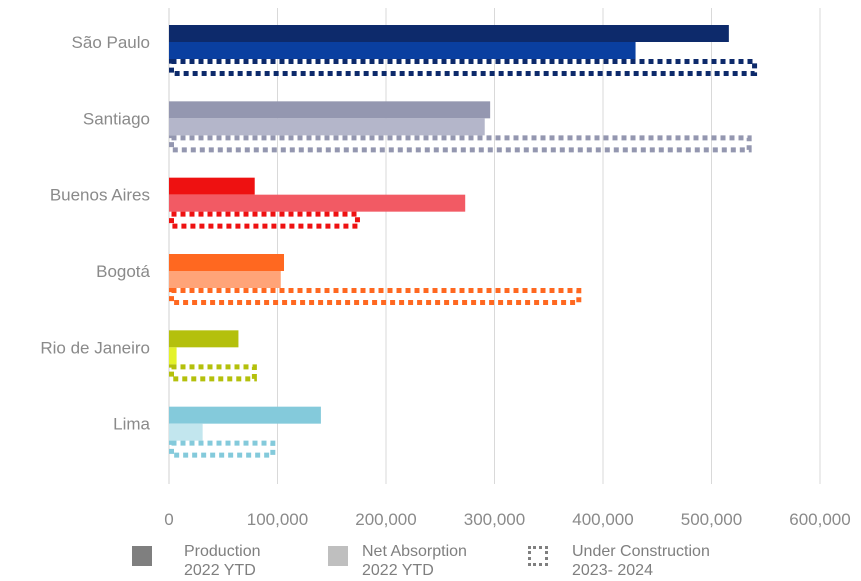 The width and height of the screenshot is (861, 581). What do you see at coordinates (123, 271) in the screenshot?
I see `y-category-label: Bogotá` at bounding box center [123, 271].